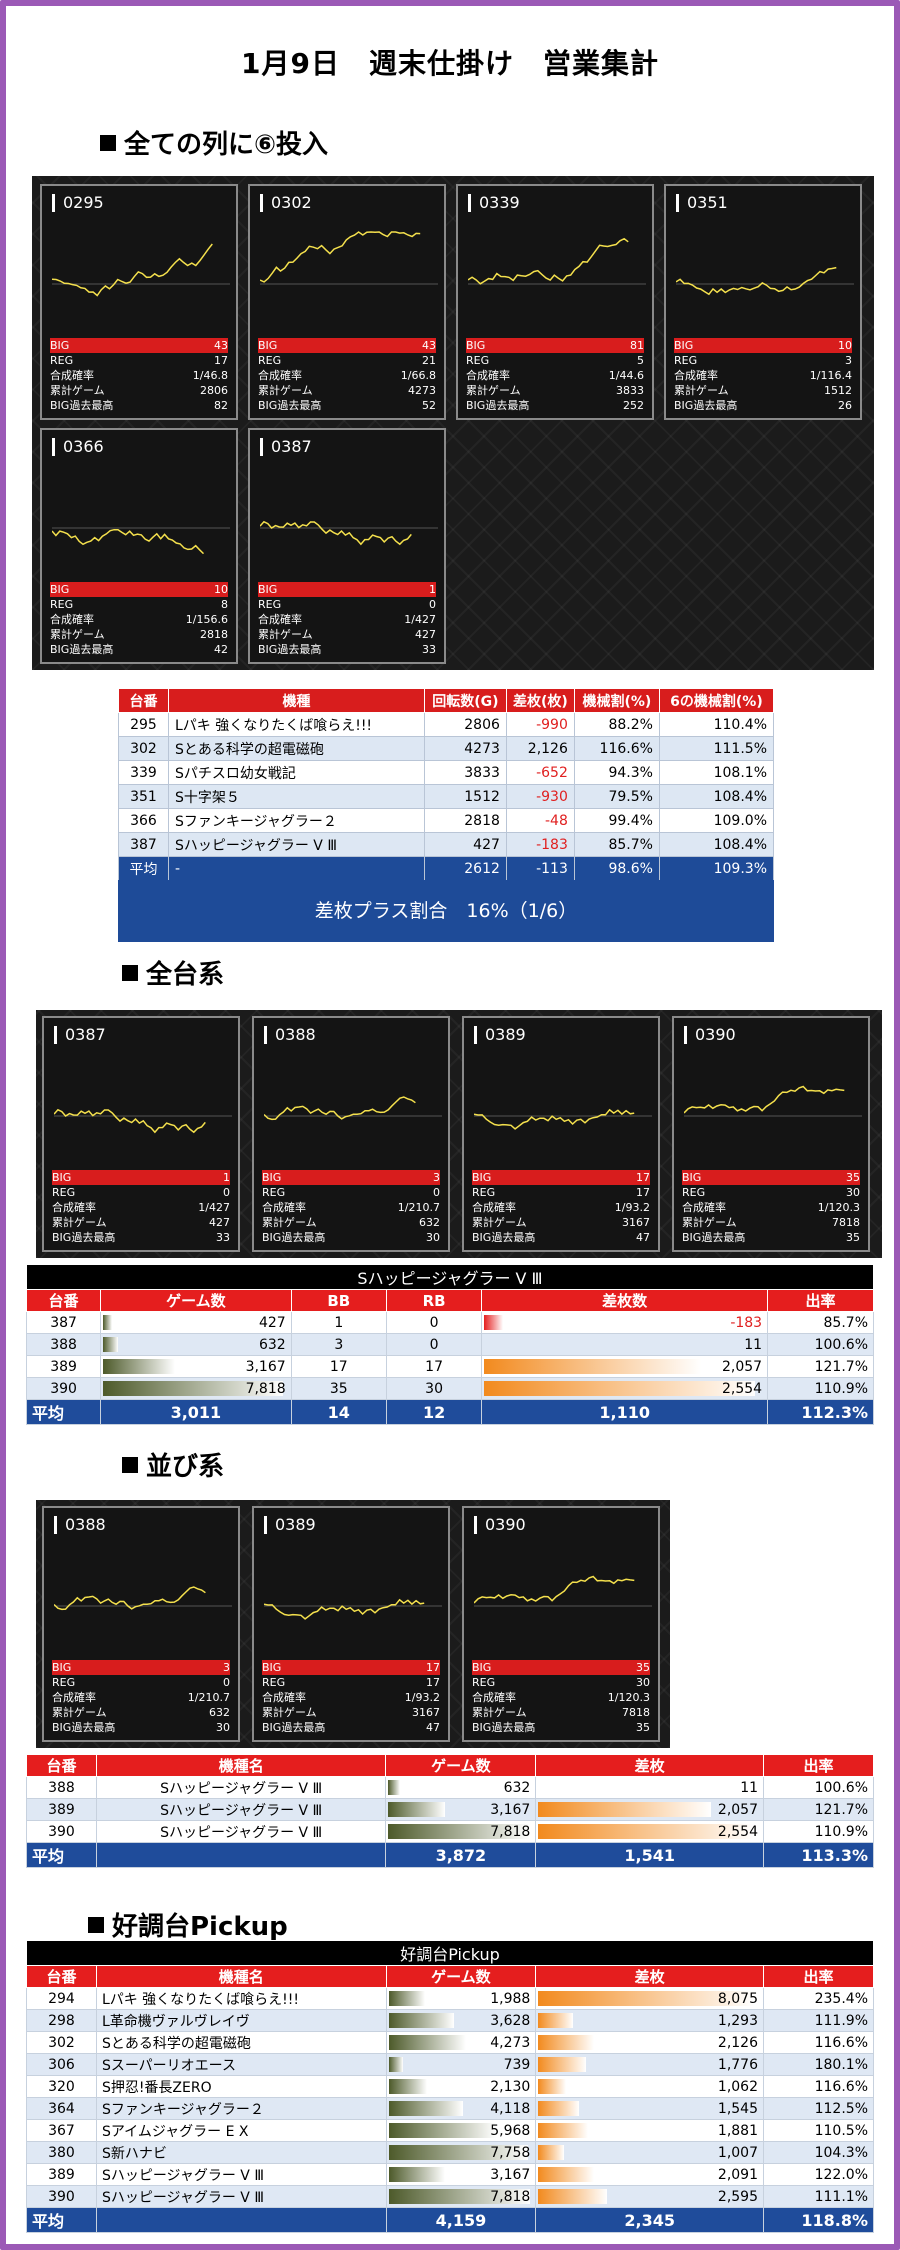  What do you see at coordinates (241, 1976) in the screenshot?
I see `column-header: 機種名` at bounding box center [241, 1976].